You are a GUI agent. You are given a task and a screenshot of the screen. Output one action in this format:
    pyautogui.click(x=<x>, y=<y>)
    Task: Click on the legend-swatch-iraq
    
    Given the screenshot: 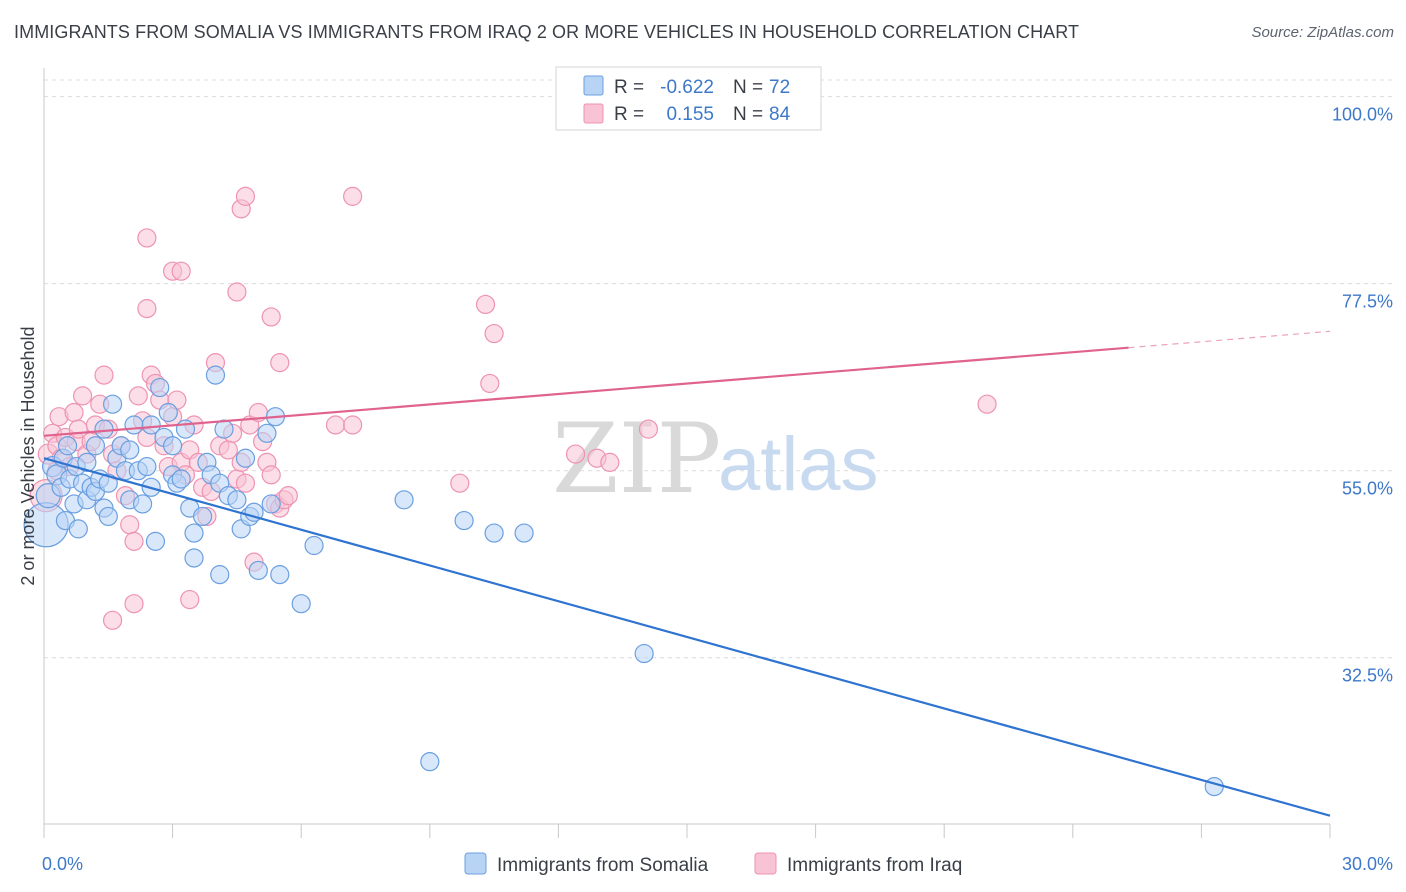 What is the action you would take?
    pyautogui.click(x=593, y=113)
    